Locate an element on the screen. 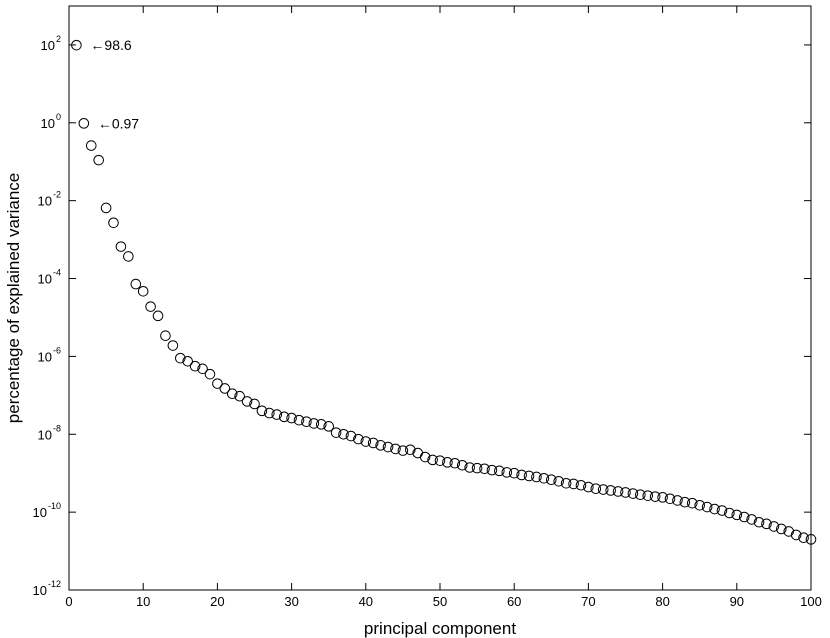 Image resolution: width=830 pixels, height=638 pixels. y-tick-label: 10⁻¹⁰ is located at coordinates (47, 510).